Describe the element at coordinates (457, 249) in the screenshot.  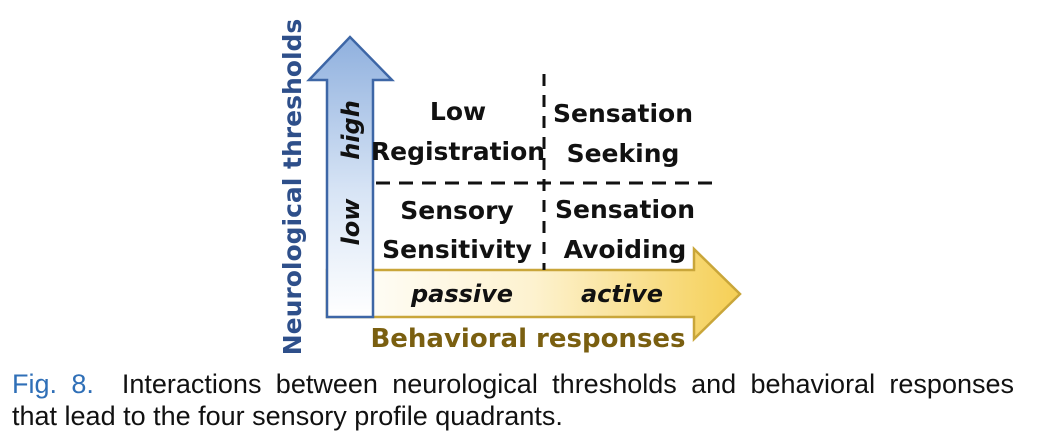
I see `quadrant-bottom-left-line2: Sensitivity` at that location.